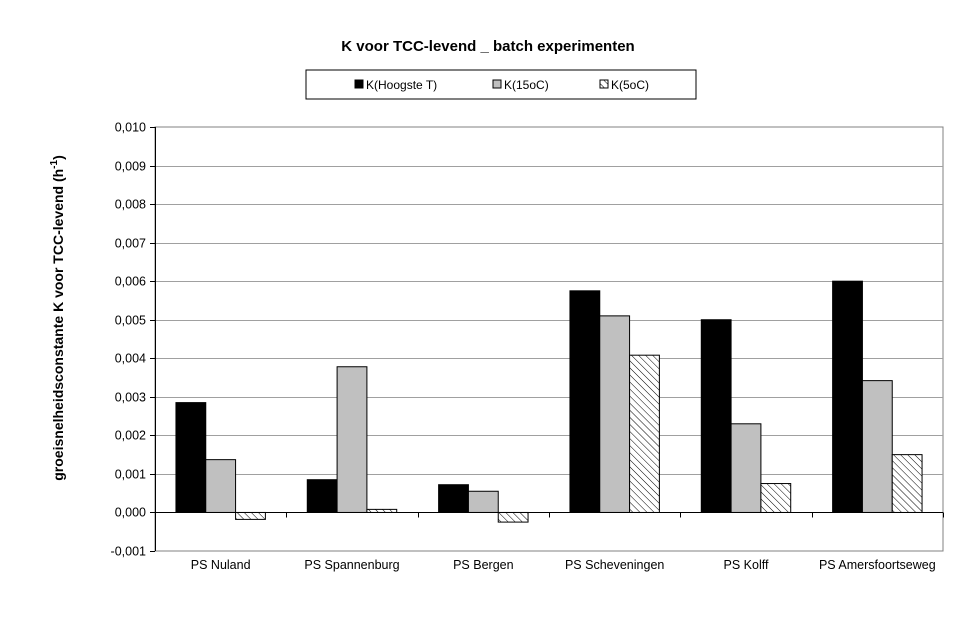  What do you see at coordinates (130, 205) in the screenshot?
I see `y-tick-label: 0,008` at bounding box center [130, 205].